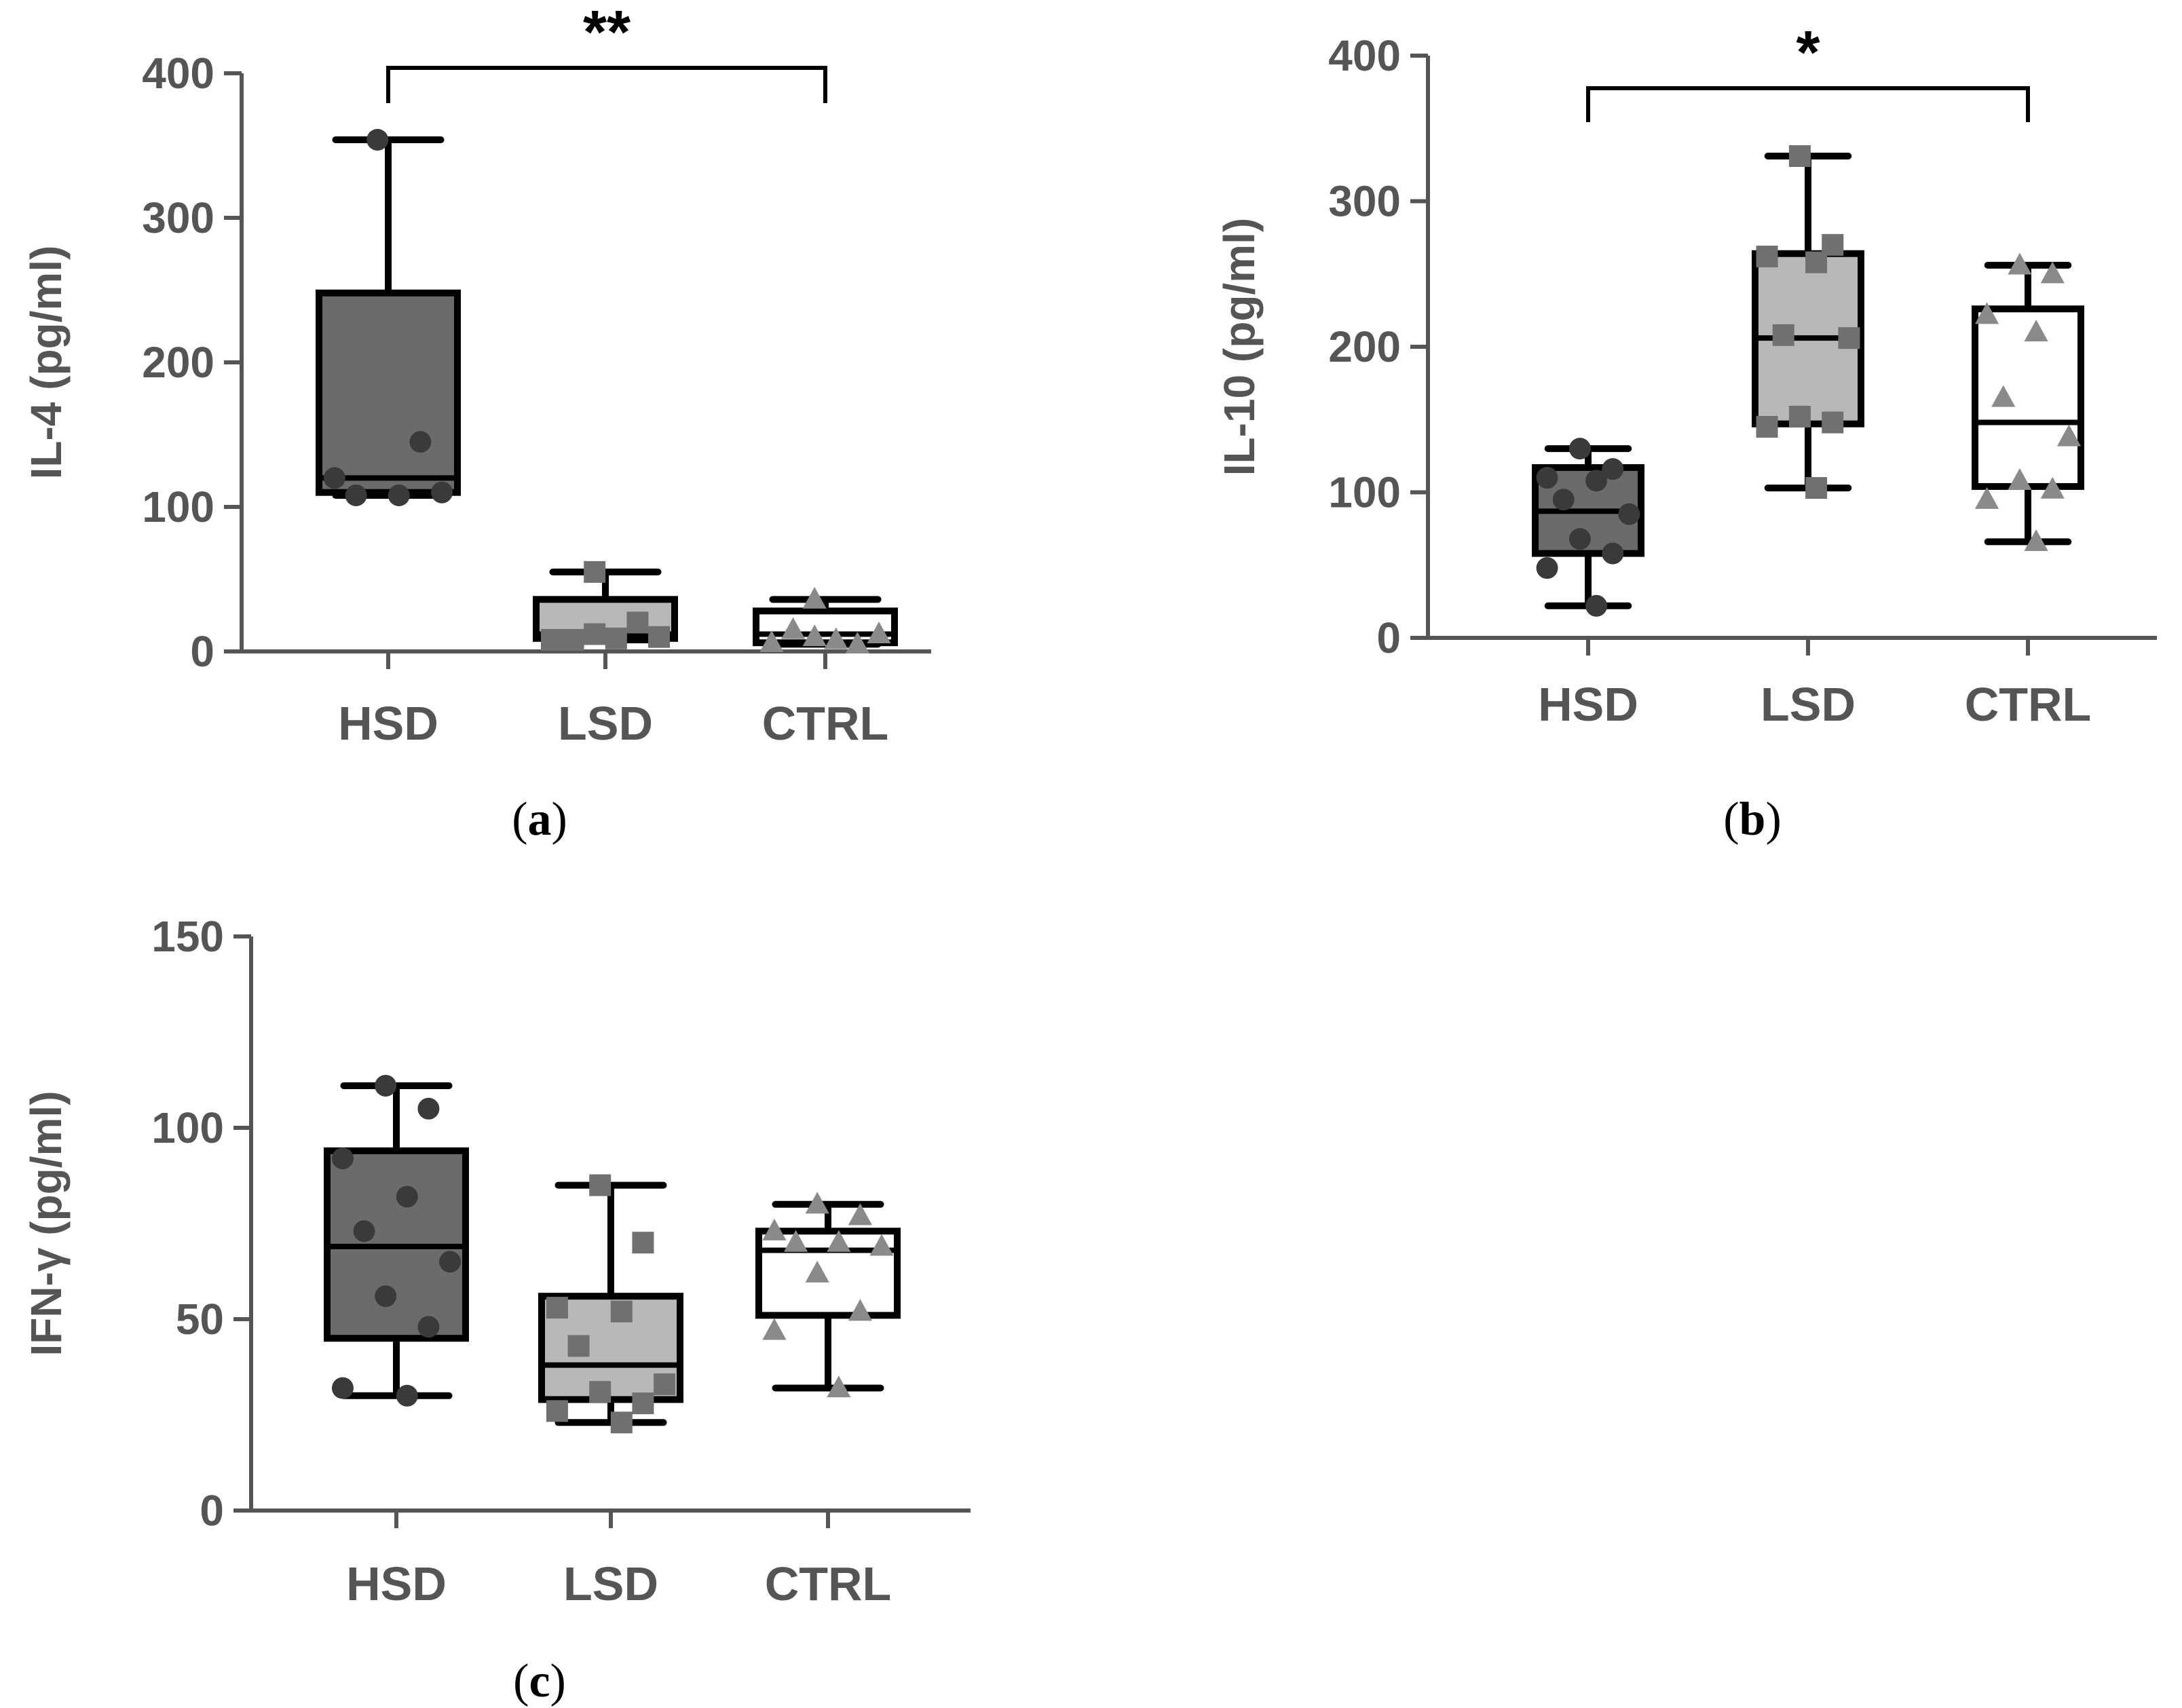  Describe the element at coordinates (187, 936) in the screenshot. I see `y-tick-label: 150` at that location.